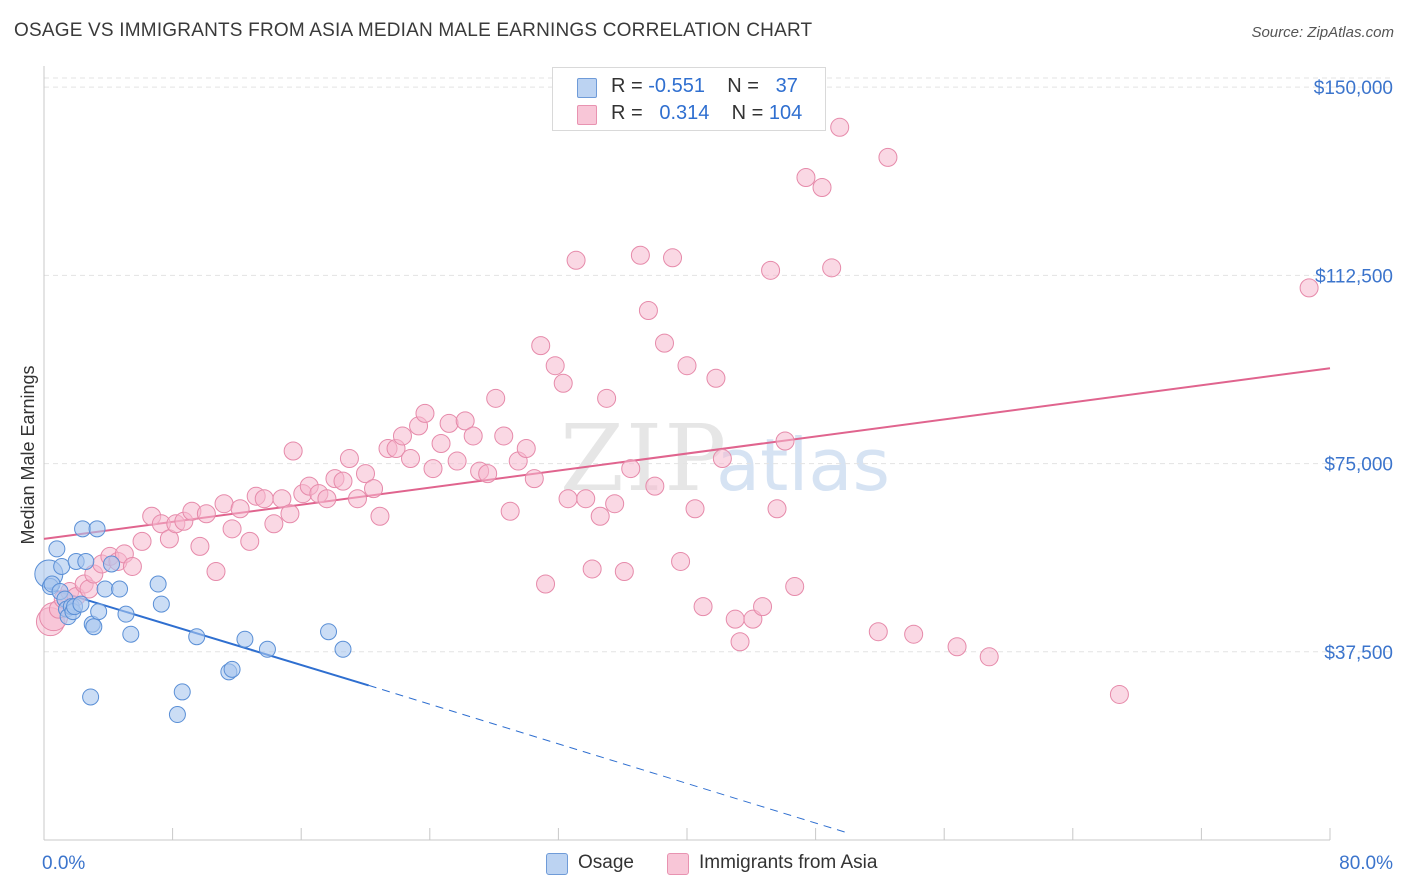  What do you see at coordinates (1366, 863) in the screenshot?
I see `x-tick-label-max: 80.0%` at bounding box center [1366, 863].